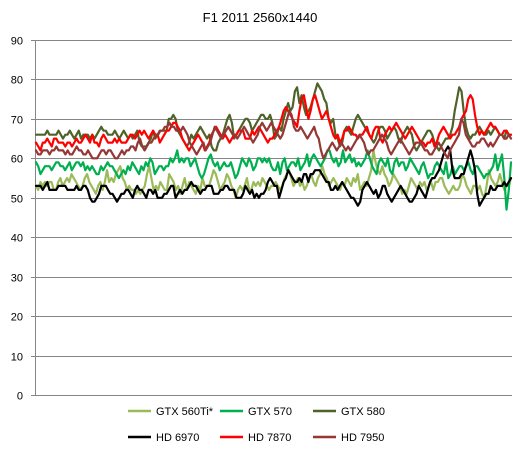  What do you see at coordinates (17, 358) in the screenshot?
I see `y-tick-label: 10` at bounding box center [17, 358].